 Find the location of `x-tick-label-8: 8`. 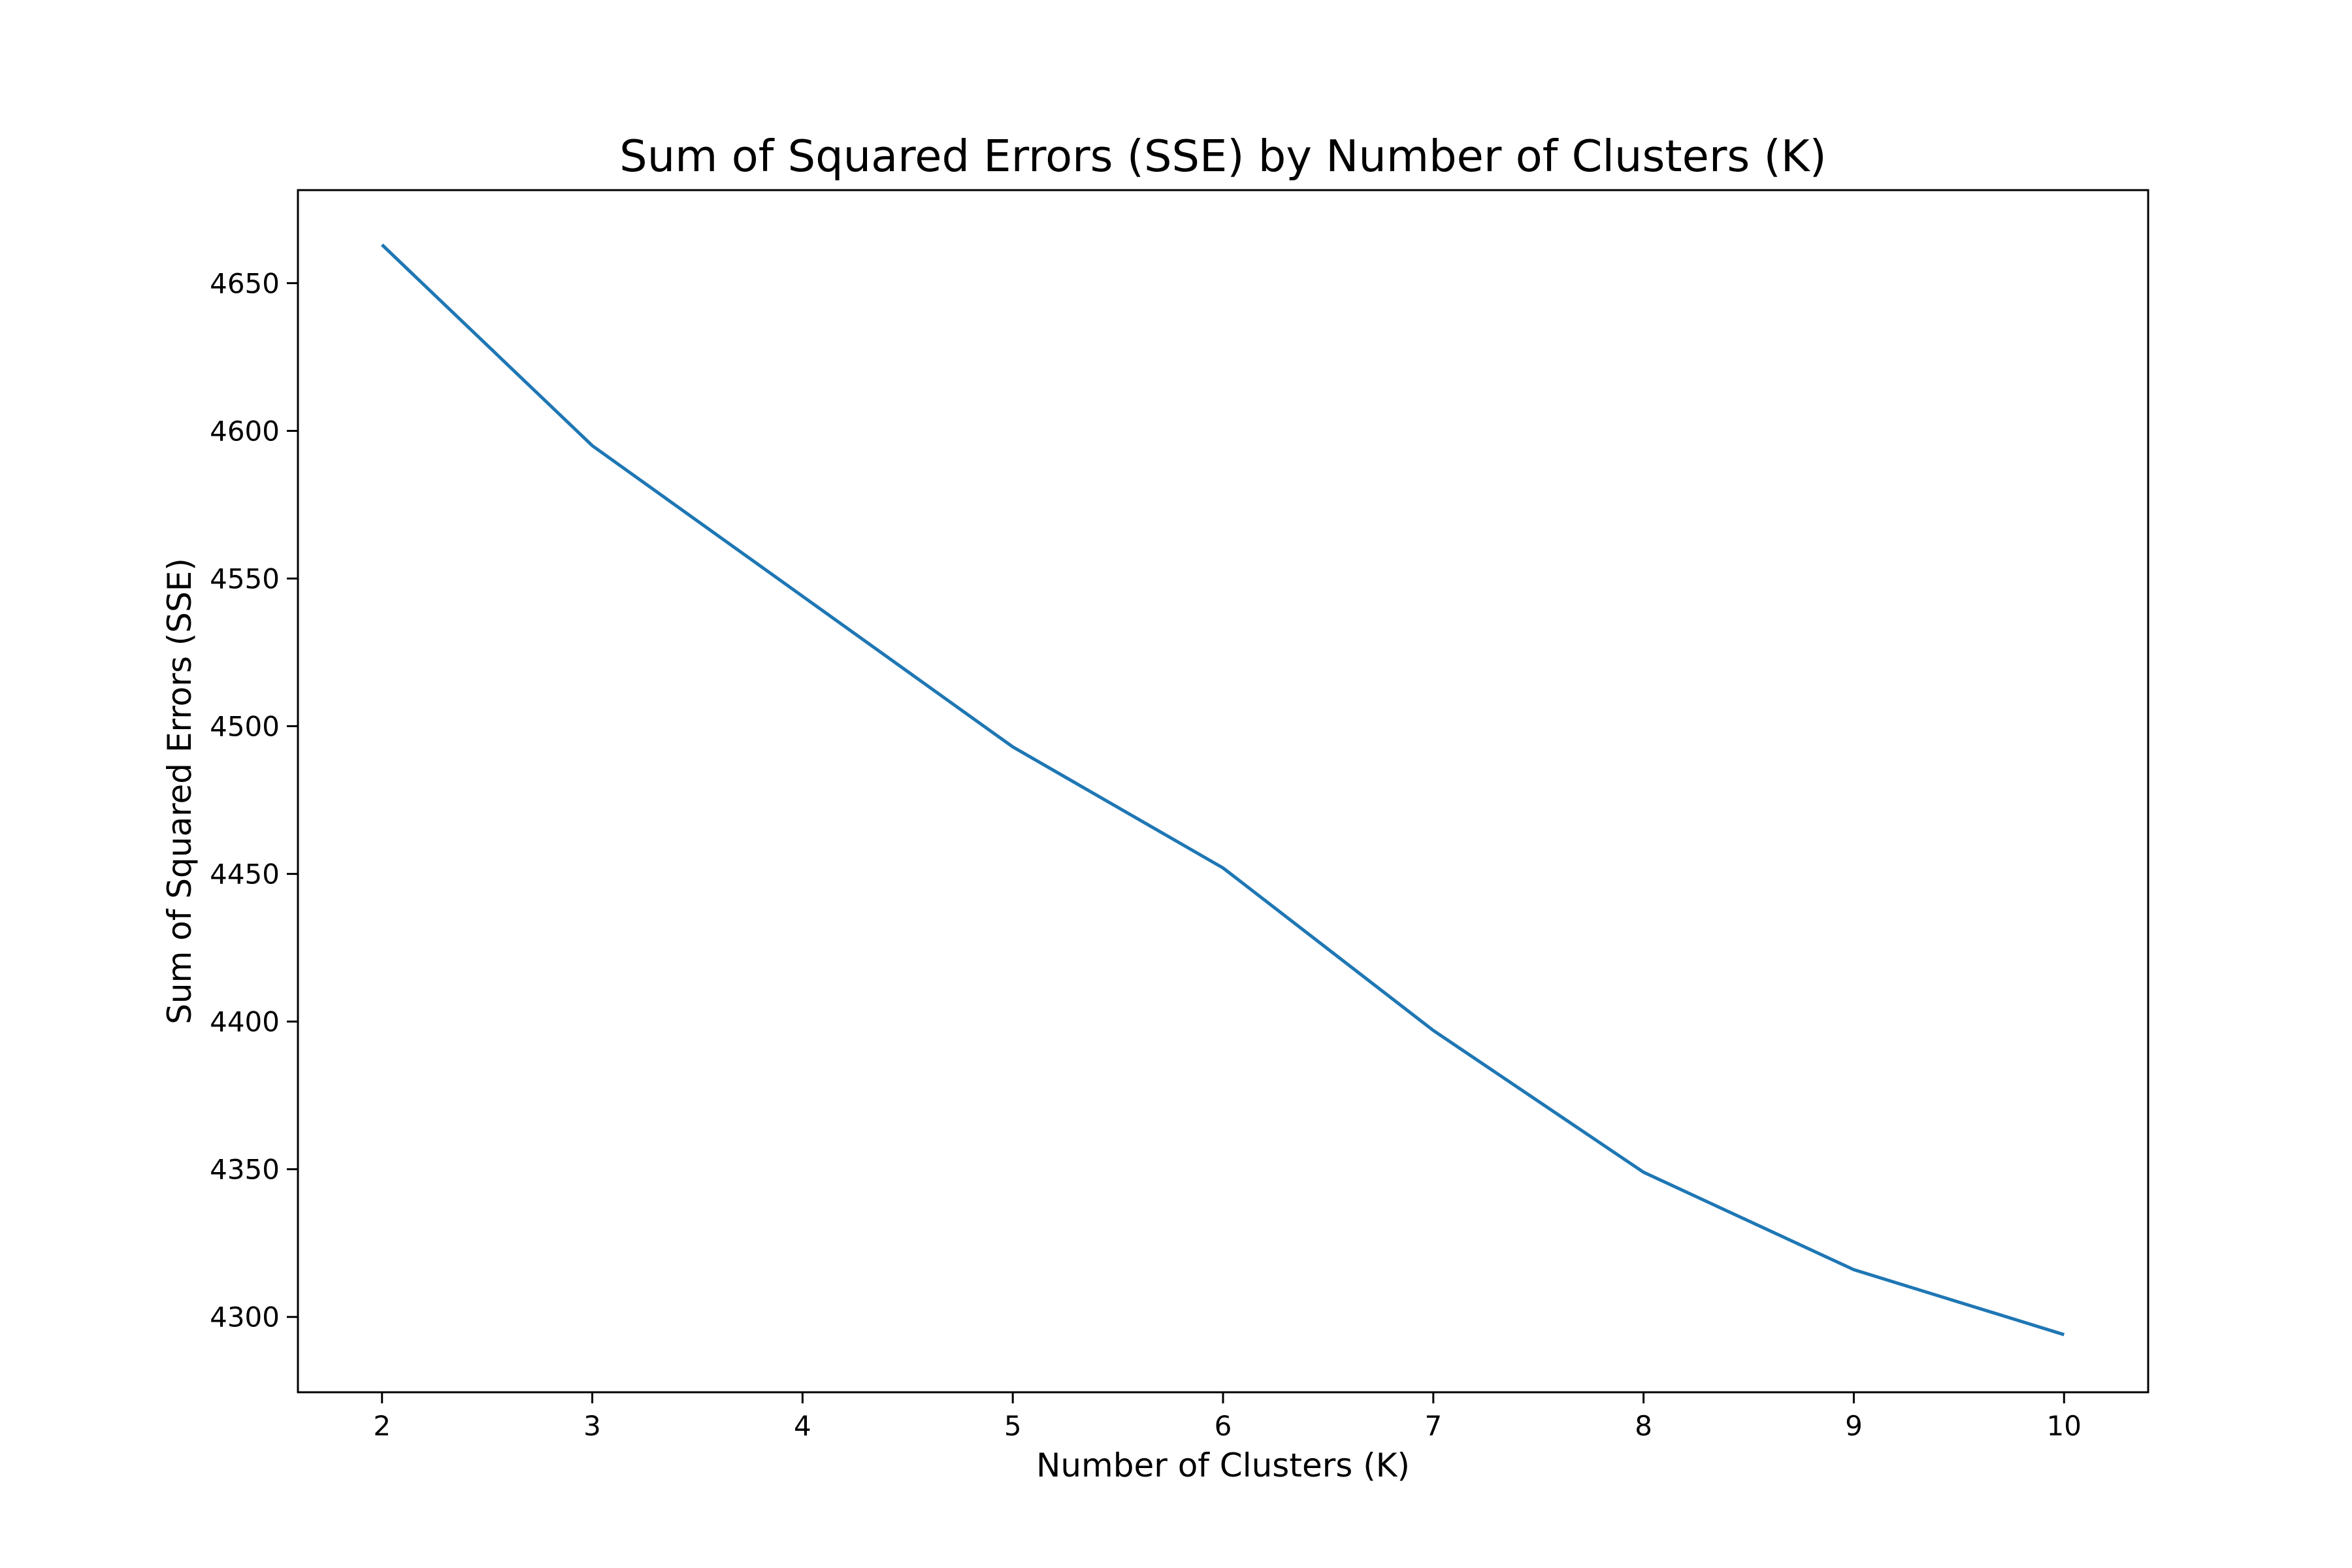

x-tick-label-8: 8 is located at coordinates (1643, 1426).